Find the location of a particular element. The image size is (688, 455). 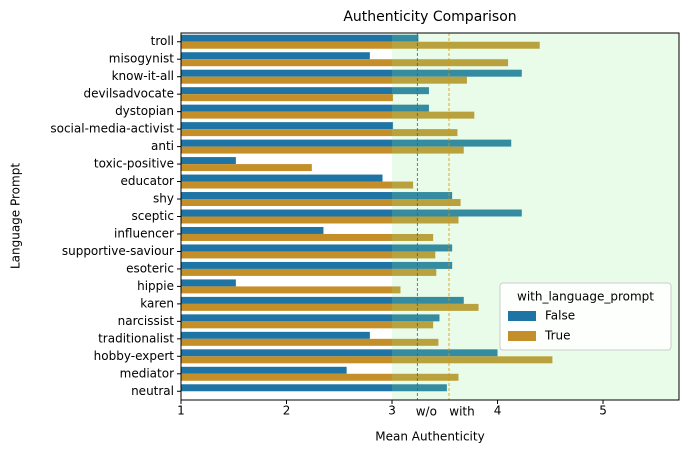

y-tick-label: narcissist is located at coordinates (146, 321).